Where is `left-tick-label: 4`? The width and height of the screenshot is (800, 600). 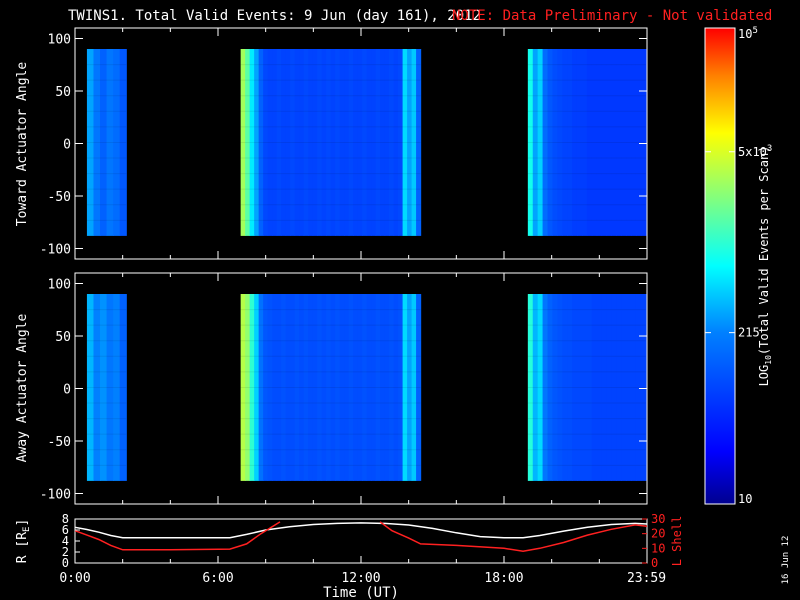 left-tick-label: 4 is located at coordinates (65, 541).